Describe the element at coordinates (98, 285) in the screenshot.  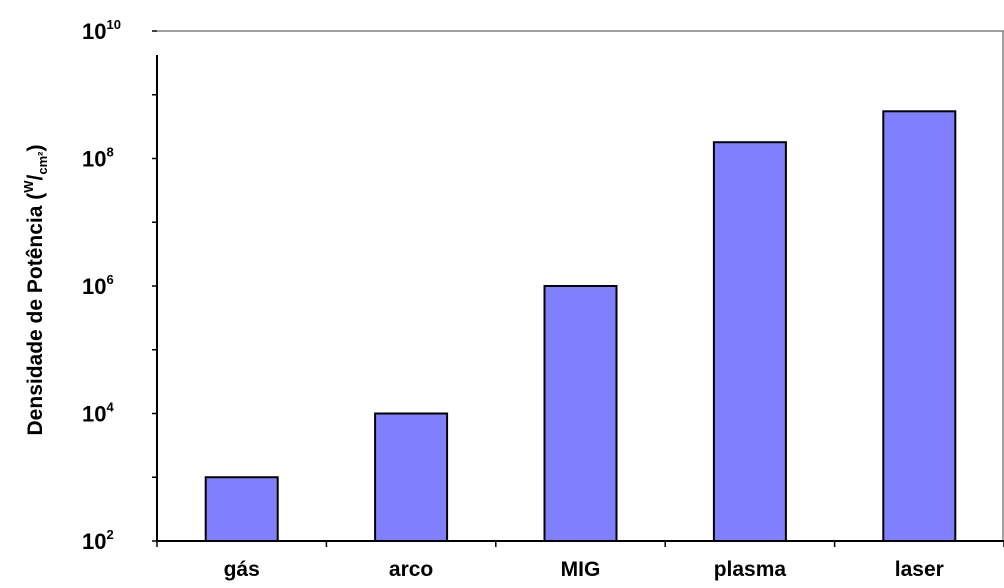
I see `y-tick-label: 10⁶` at that location.